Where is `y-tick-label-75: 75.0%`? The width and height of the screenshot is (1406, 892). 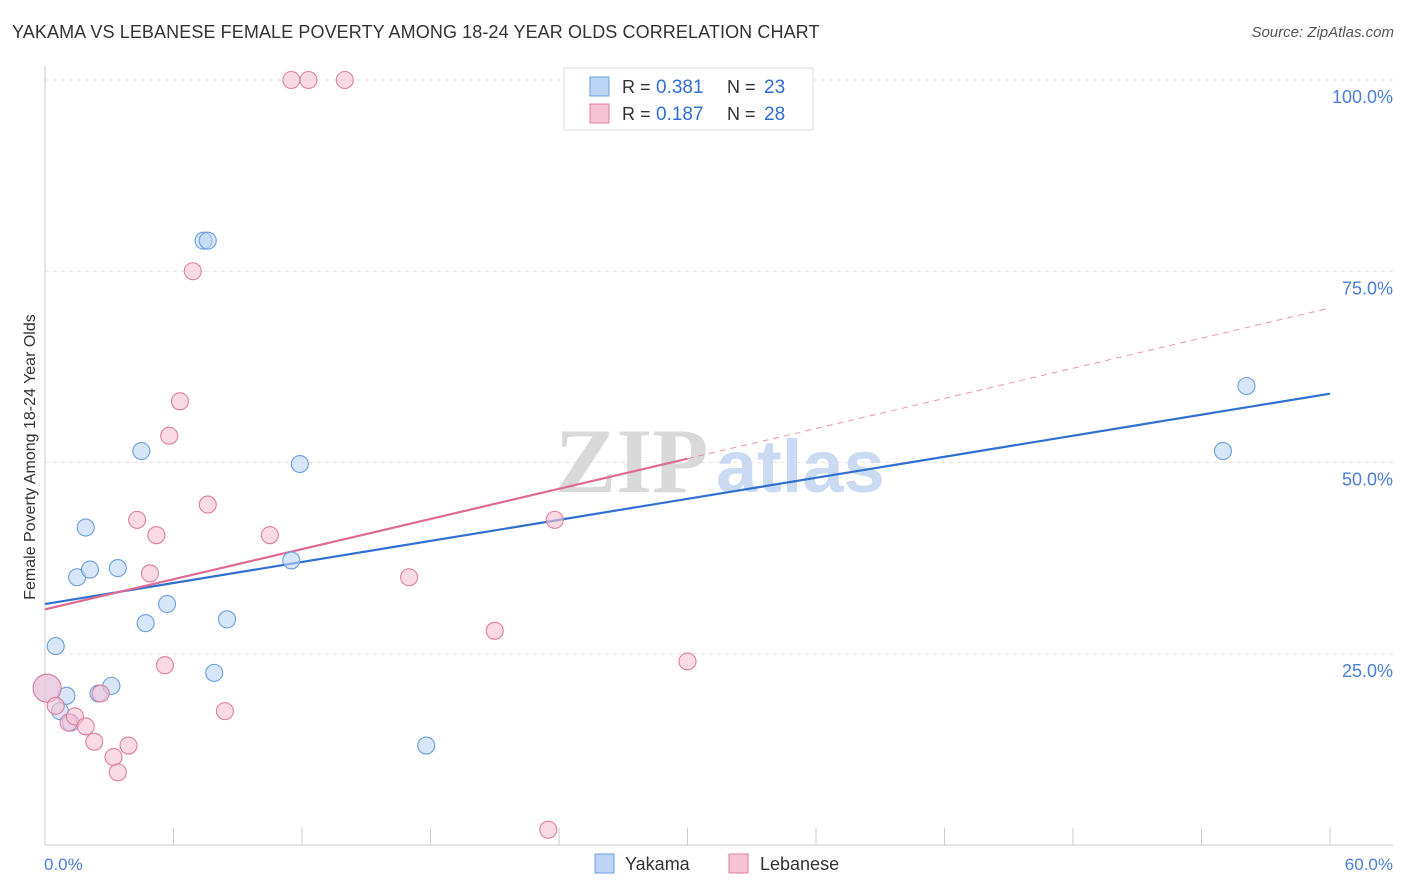 y-tick-label-75: 75.0% is located at coordinates (1367, 288).